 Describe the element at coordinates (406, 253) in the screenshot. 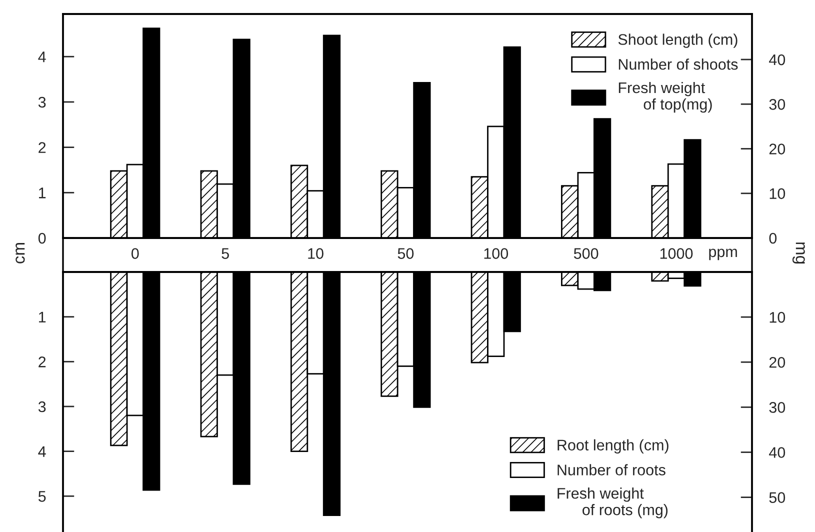

I see `x-tick-label: 50` at that location.